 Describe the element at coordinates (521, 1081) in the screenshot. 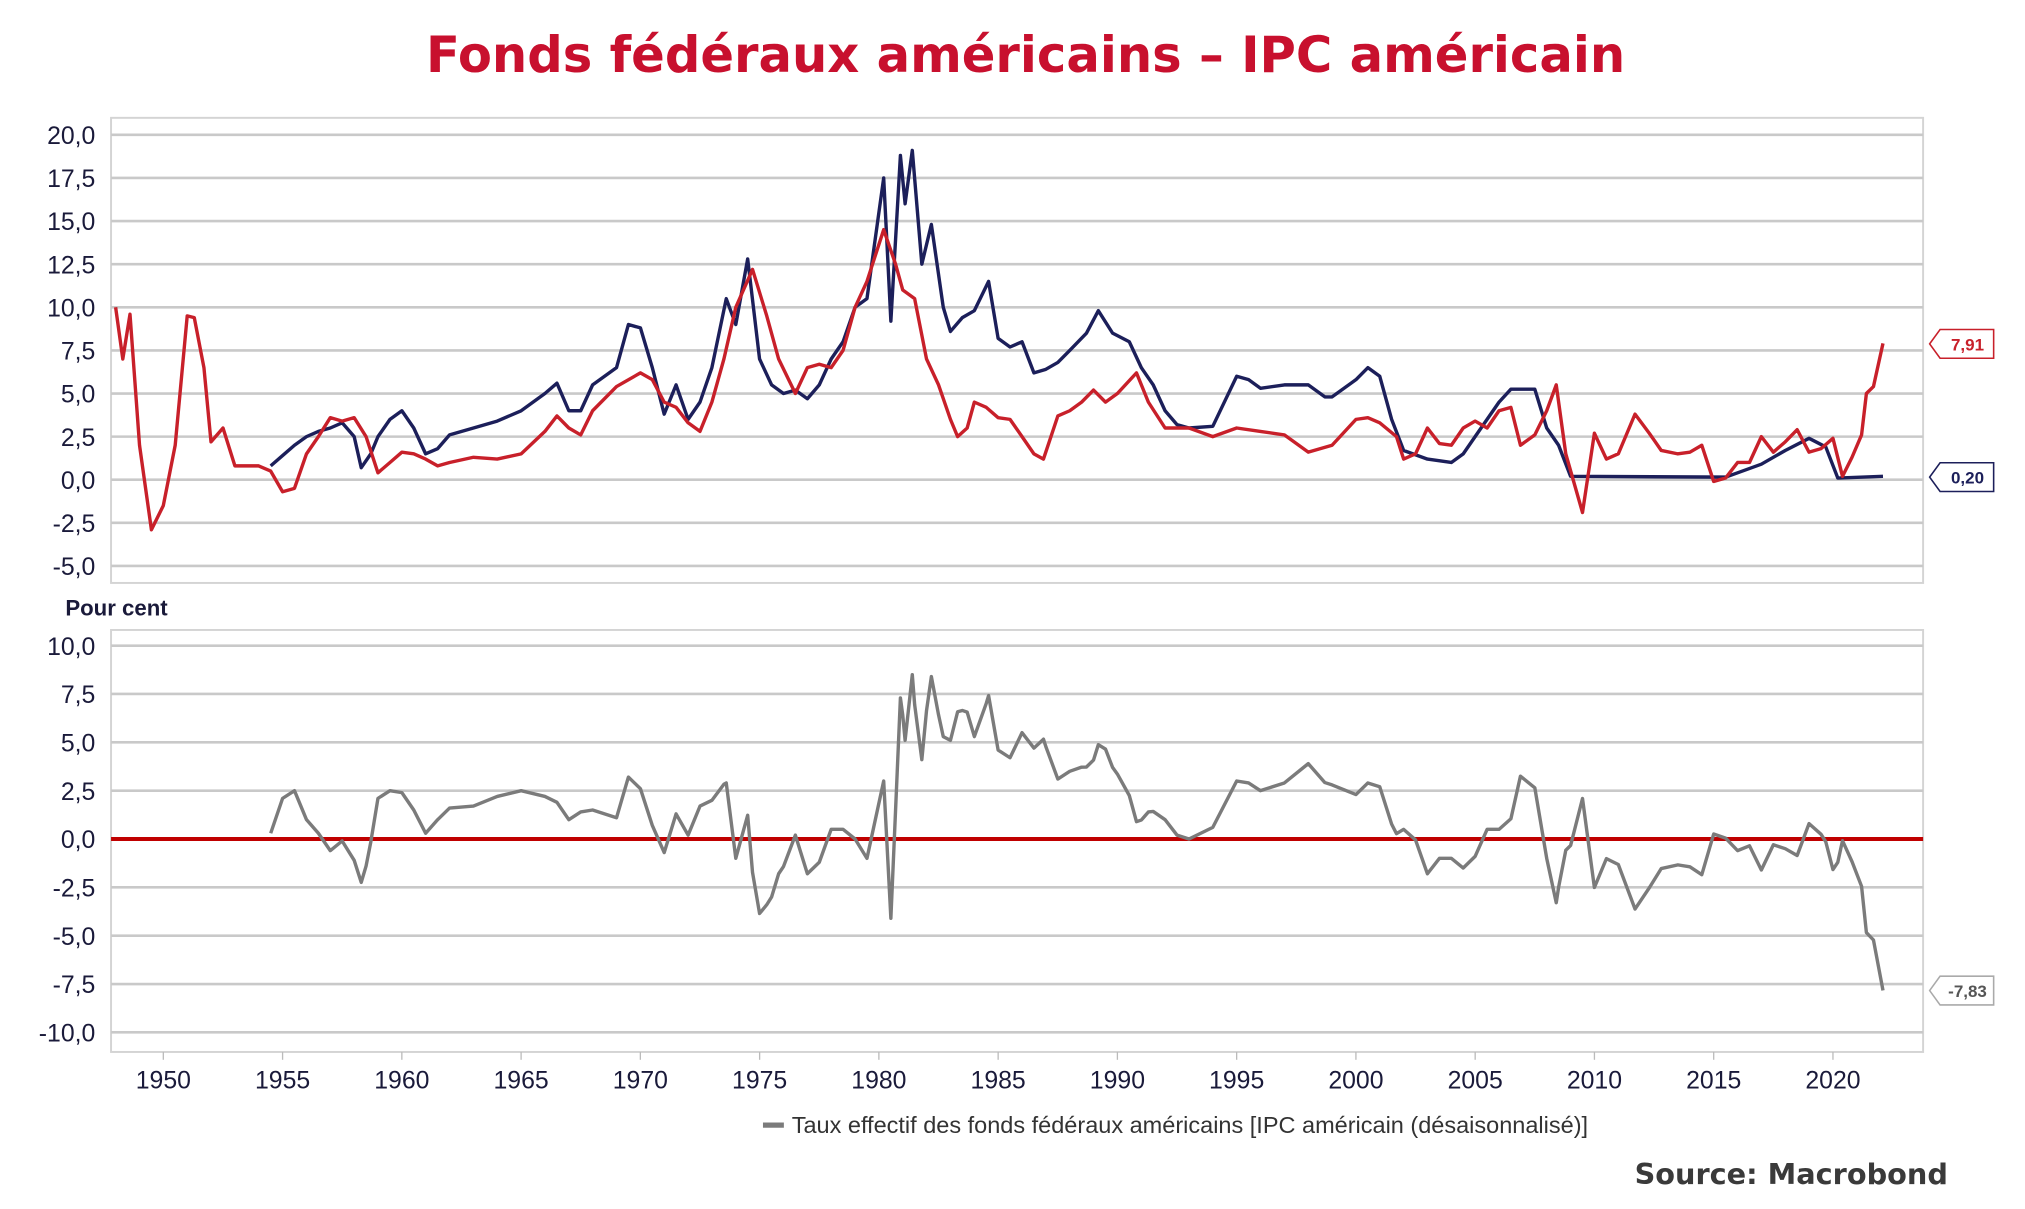

I see `x-tick-label: 1965` at that location.